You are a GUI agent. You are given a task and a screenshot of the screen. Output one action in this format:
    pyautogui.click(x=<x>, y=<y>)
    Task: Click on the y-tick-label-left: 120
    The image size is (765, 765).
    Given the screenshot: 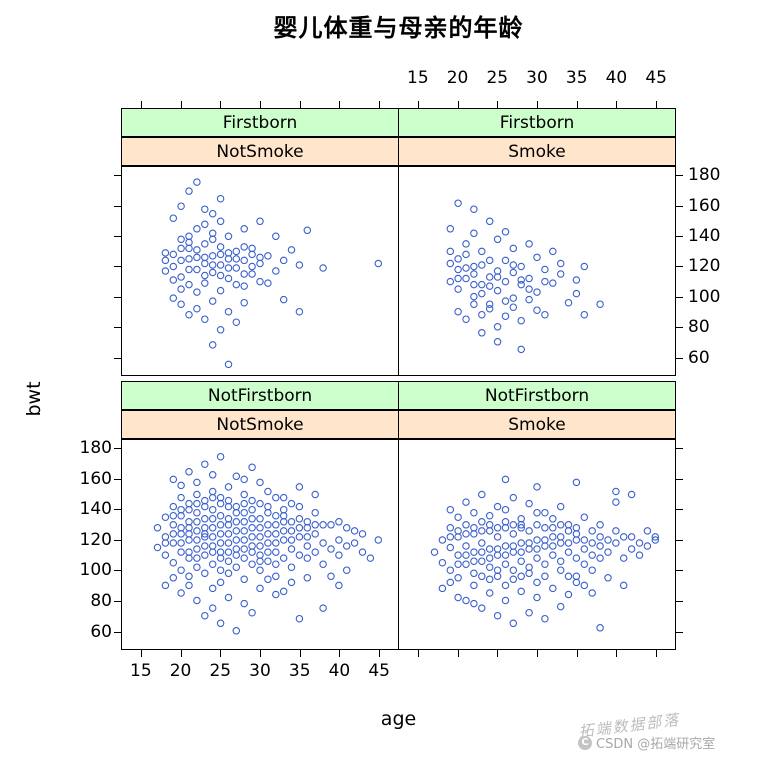 What is the action you would take?
    pyautogui.click(x=95, y=539)
    